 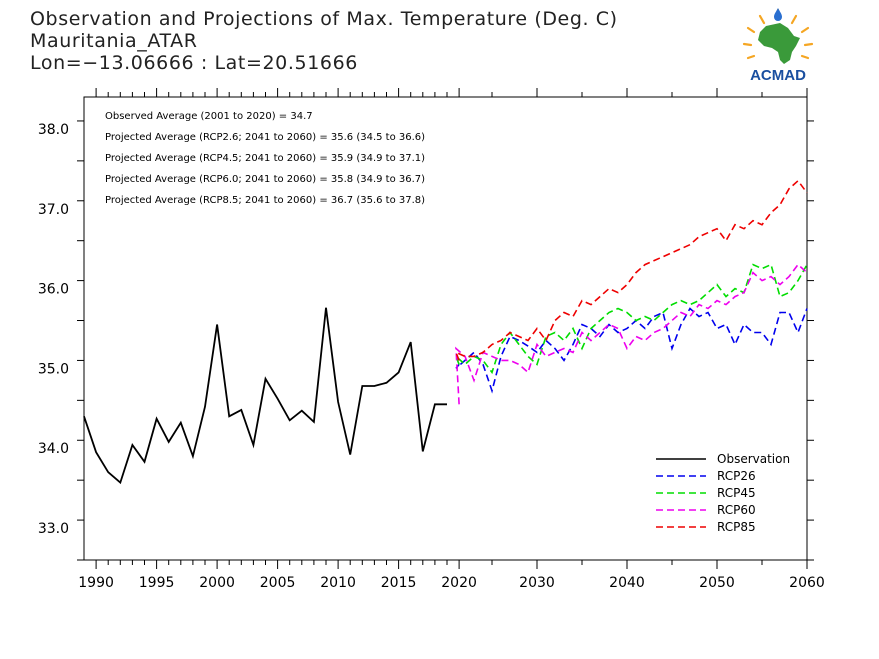 What do you see at coordinates (53, 130) in the screenshot?
I see `y-tick-label: 38.0` at bounding box center [53, 130].